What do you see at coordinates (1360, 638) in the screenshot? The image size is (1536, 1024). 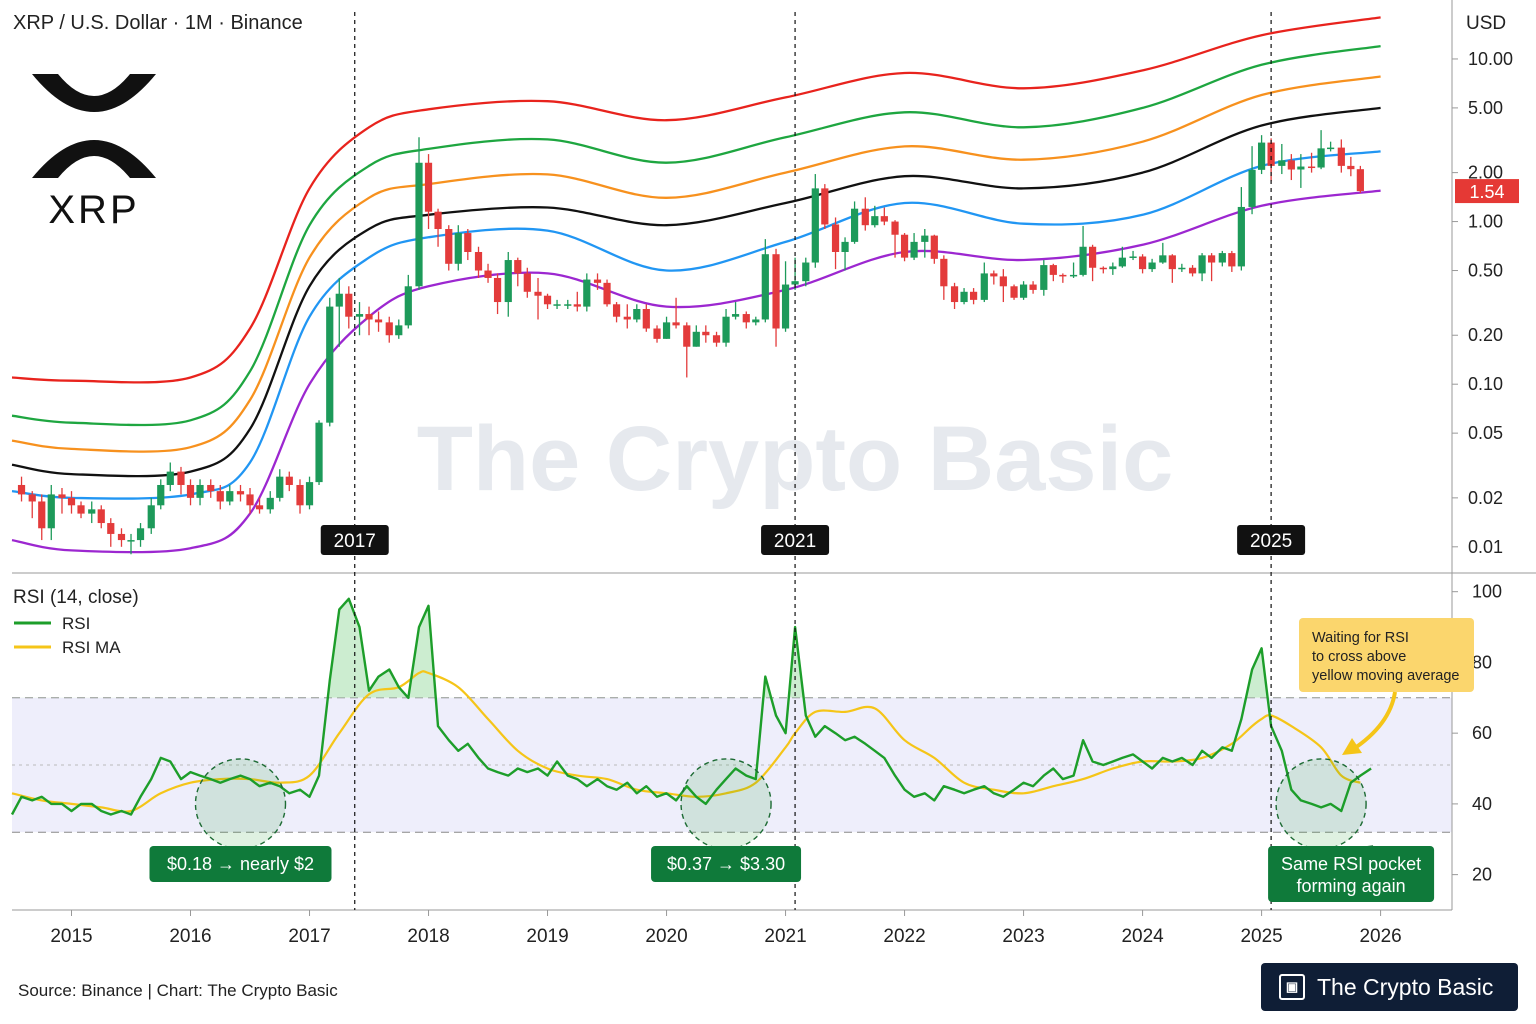 I see `waiting-callout-text-0: Waiting for RSI` at bounding box center [1360, 638].